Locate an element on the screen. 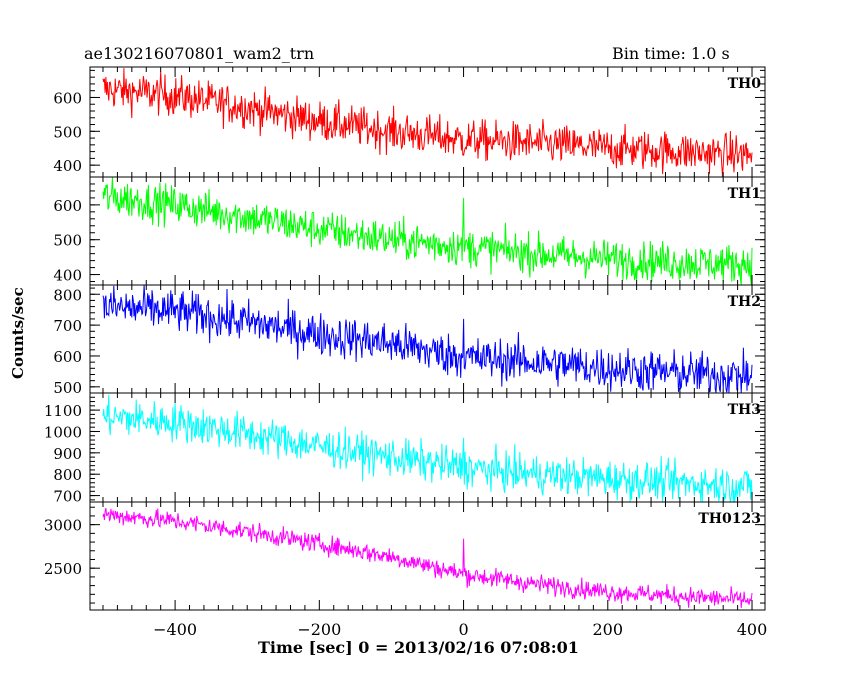 This screenshot has height=680, width=850. bin-time-label: Bin time: 1.0 s is located at coordinates (671, 53).